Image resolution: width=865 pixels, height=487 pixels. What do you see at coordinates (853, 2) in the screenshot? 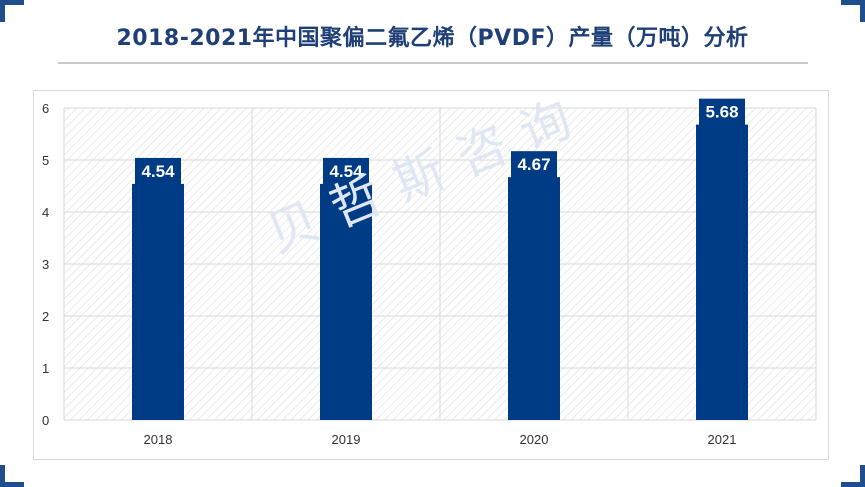
I see `corner-accent-top-right-h` at bounding box center [853, 2].